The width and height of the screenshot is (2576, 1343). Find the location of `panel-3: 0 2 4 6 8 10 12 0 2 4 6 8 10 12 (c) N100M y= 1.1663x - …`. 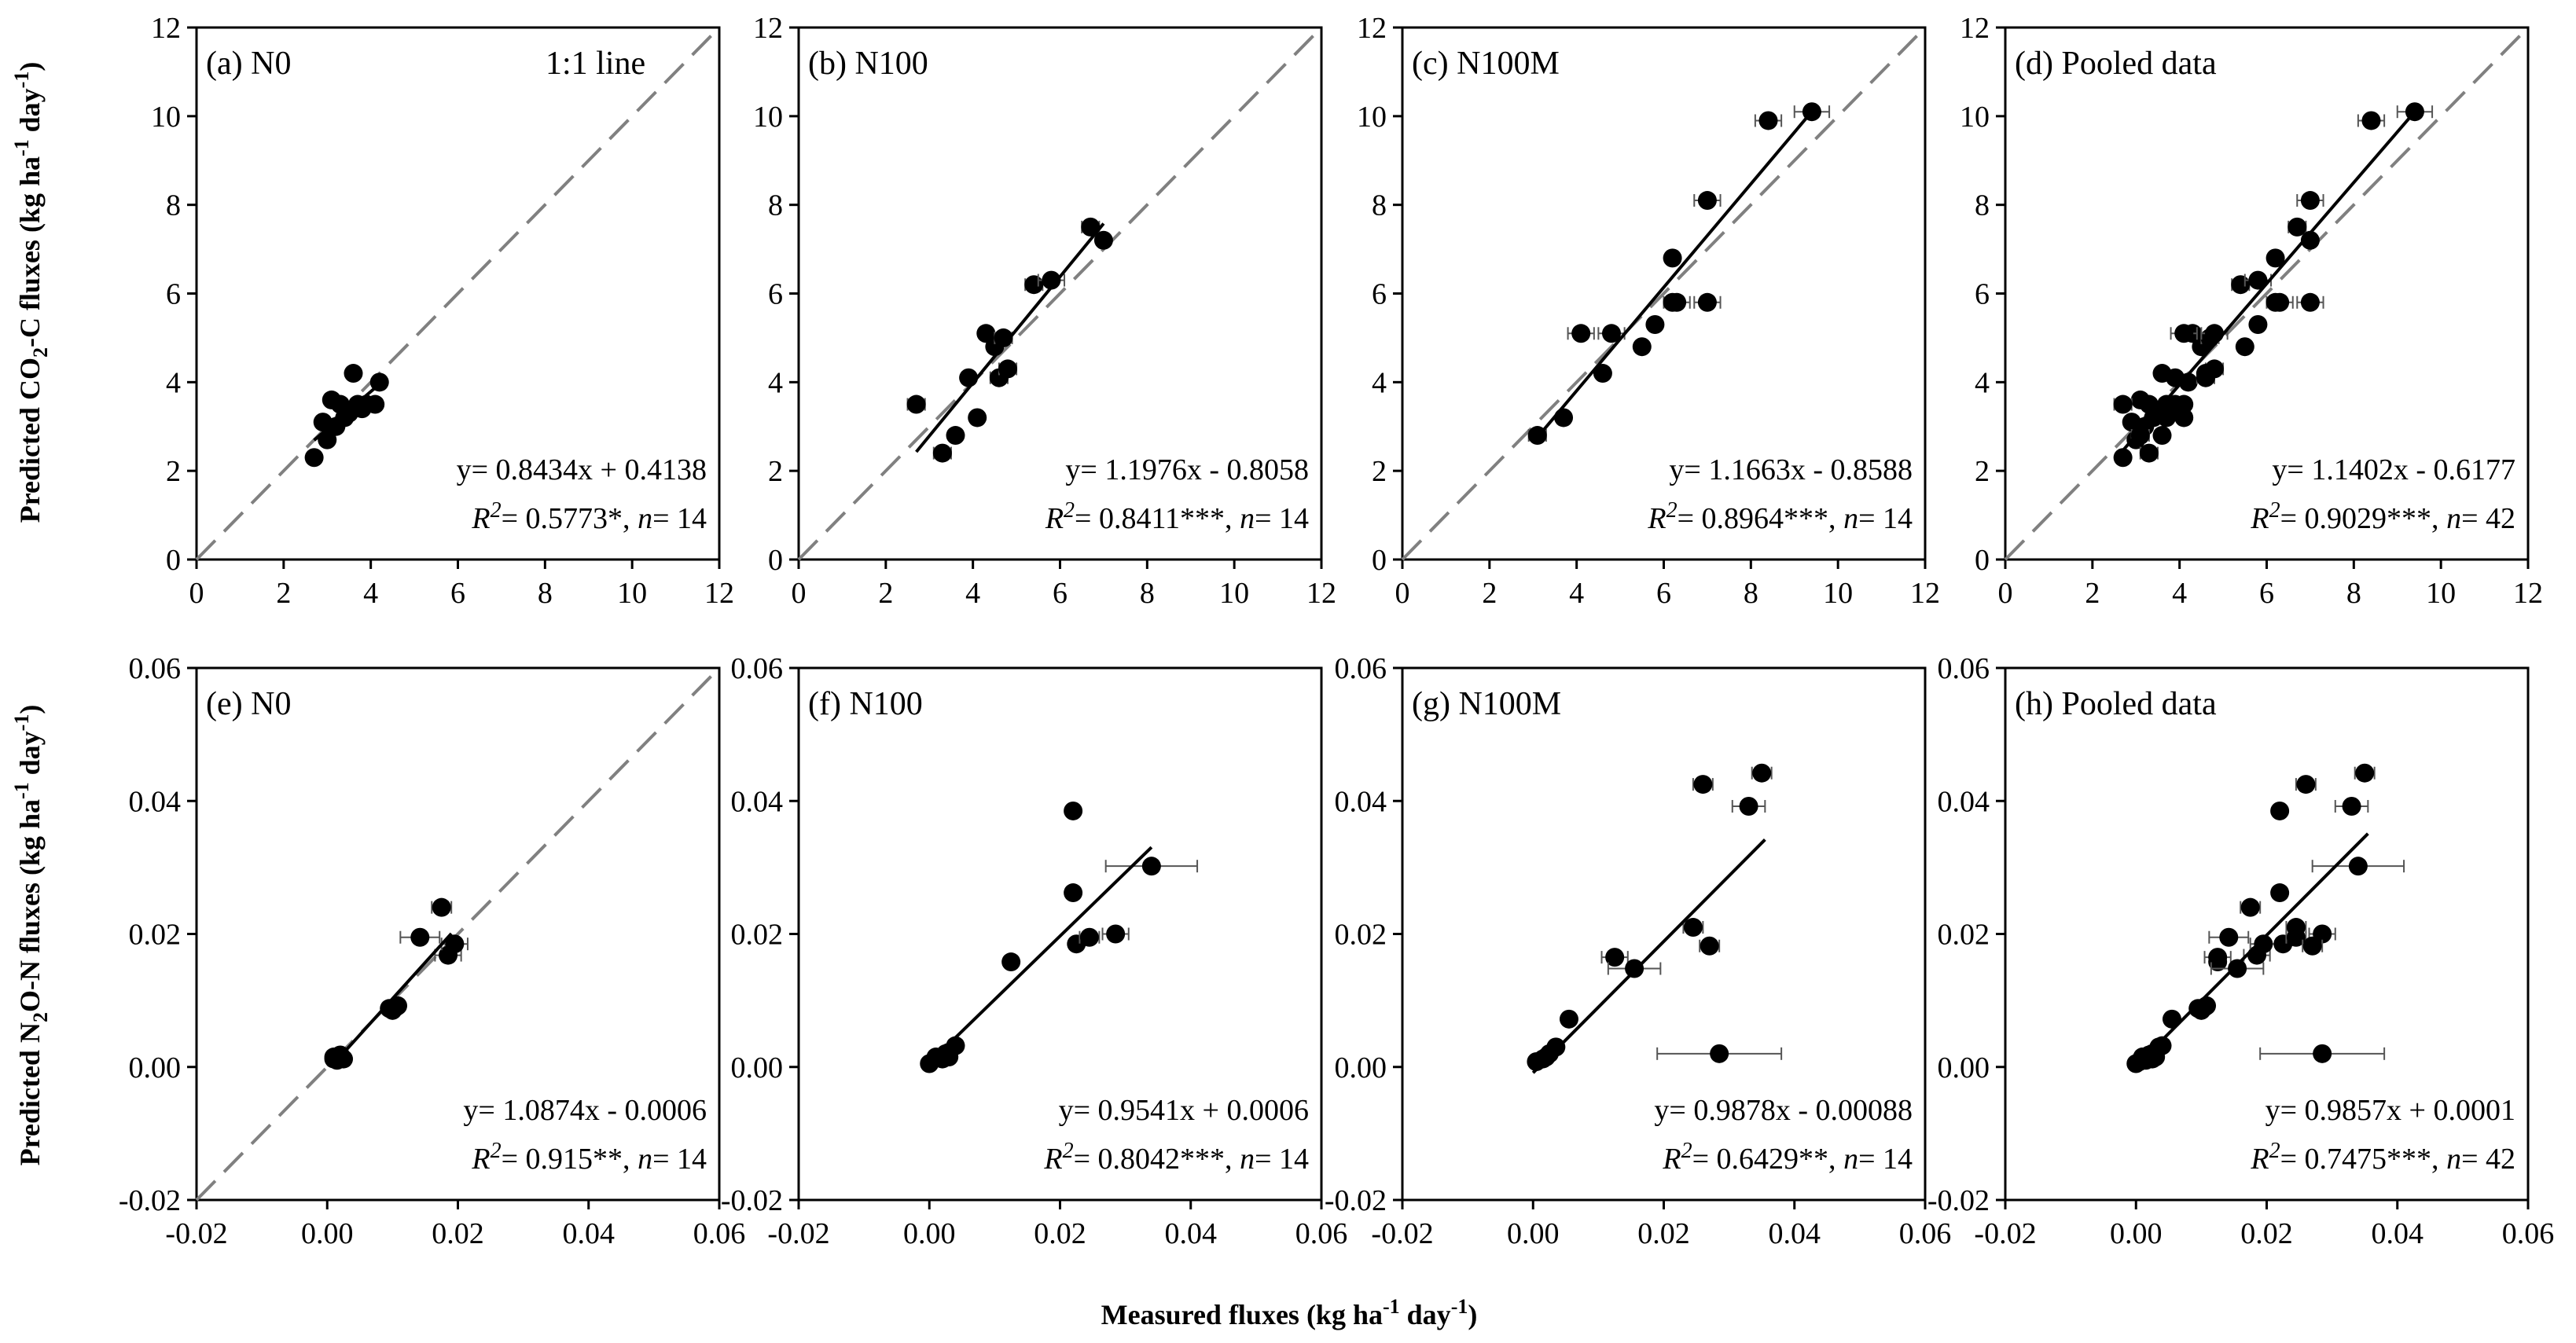

panel-3: 0 2 4 6 8 10 12 0 2 4 6 8 10 12 (c) N100M y= 1.1663x - … is located at coordinates (1648, 311).